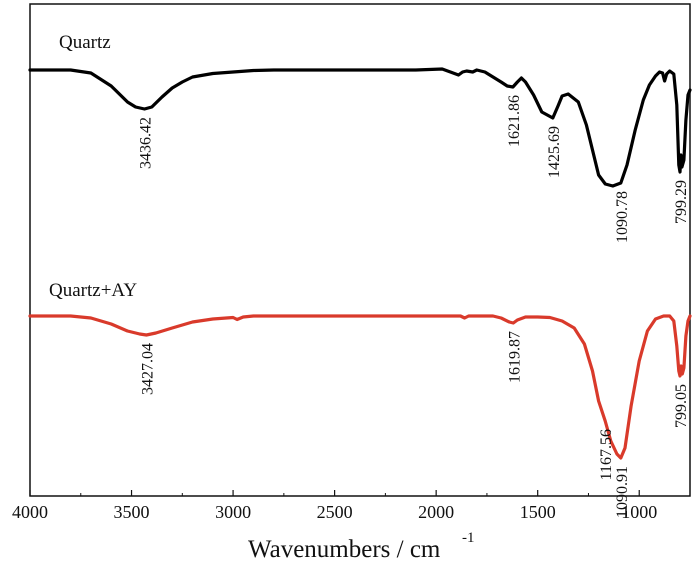 The width and height of the screenshot is (700, 572). Describe the element at coordinates (85, 42) in the screenshot. I see `series-label-quartz: Quartz` at that location.